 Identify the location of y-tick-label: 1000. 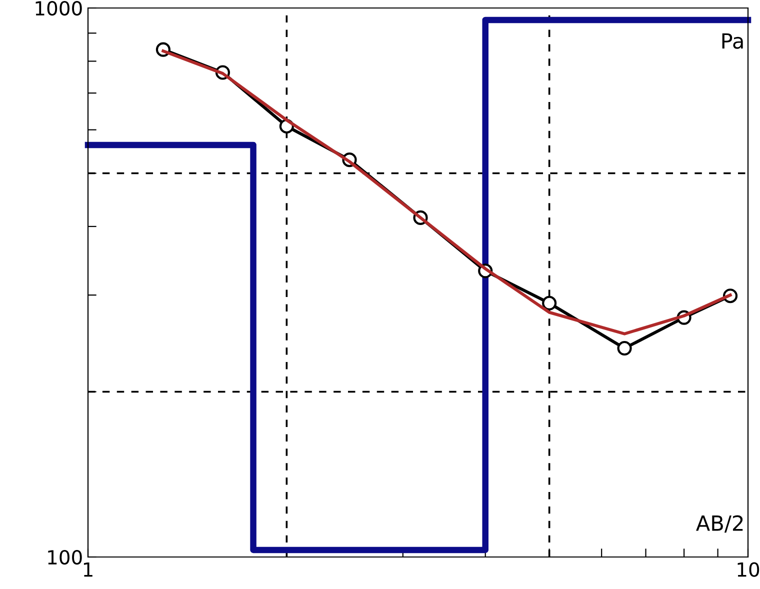
(59, 8).